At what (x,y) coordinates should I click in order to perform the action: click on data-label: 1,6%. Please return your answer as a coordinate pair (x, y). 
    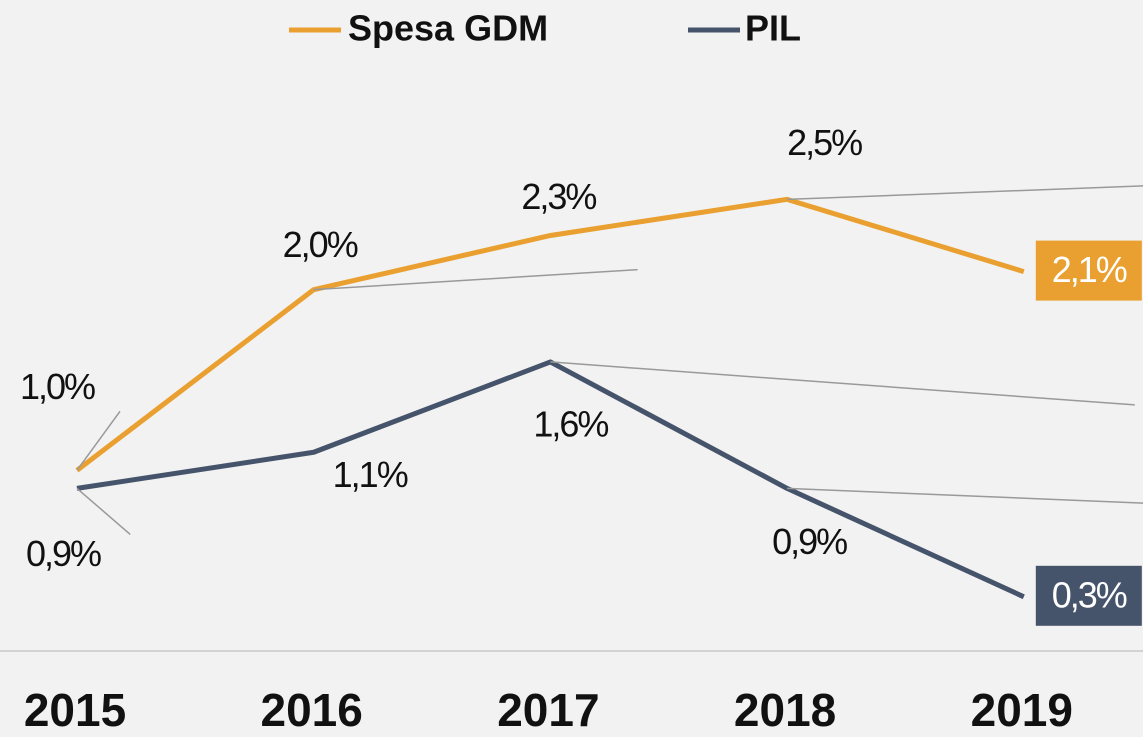
    Looking at the image, I should click on (570, 423).